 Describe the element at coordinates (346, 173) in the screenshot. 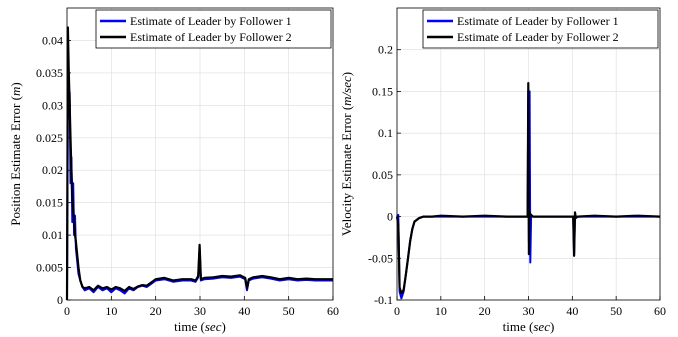

I see `y-axis-label-text: Velocity Estimate Error` at that location.